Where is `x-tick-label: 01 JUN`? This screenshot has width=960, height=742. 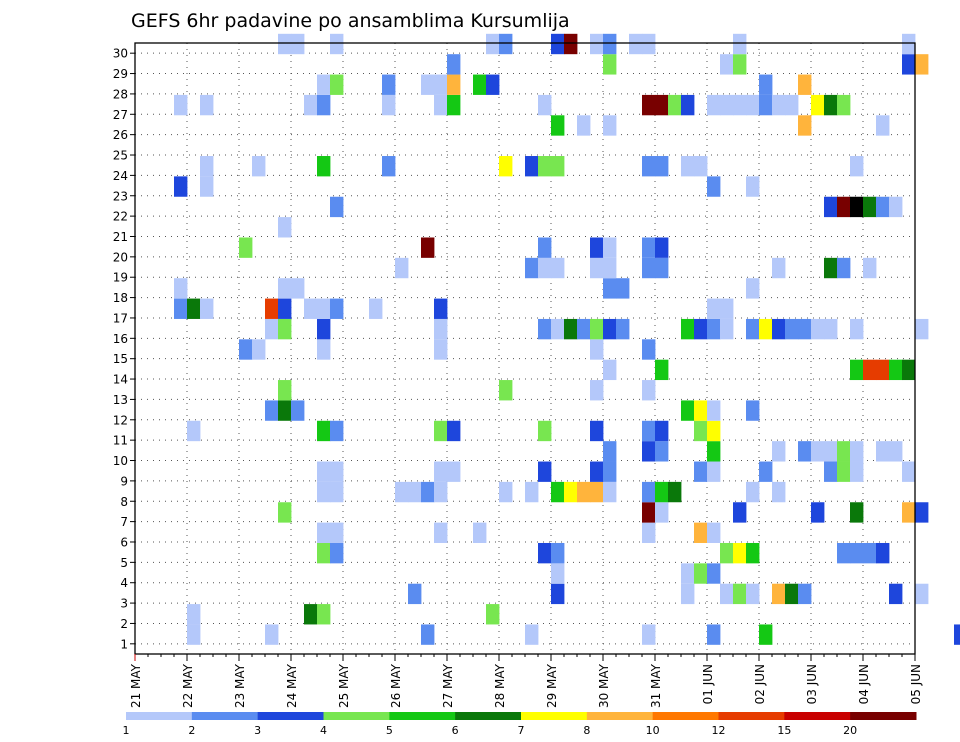
x-tick-label: 01 JUN is located at coordinates (708, 684).